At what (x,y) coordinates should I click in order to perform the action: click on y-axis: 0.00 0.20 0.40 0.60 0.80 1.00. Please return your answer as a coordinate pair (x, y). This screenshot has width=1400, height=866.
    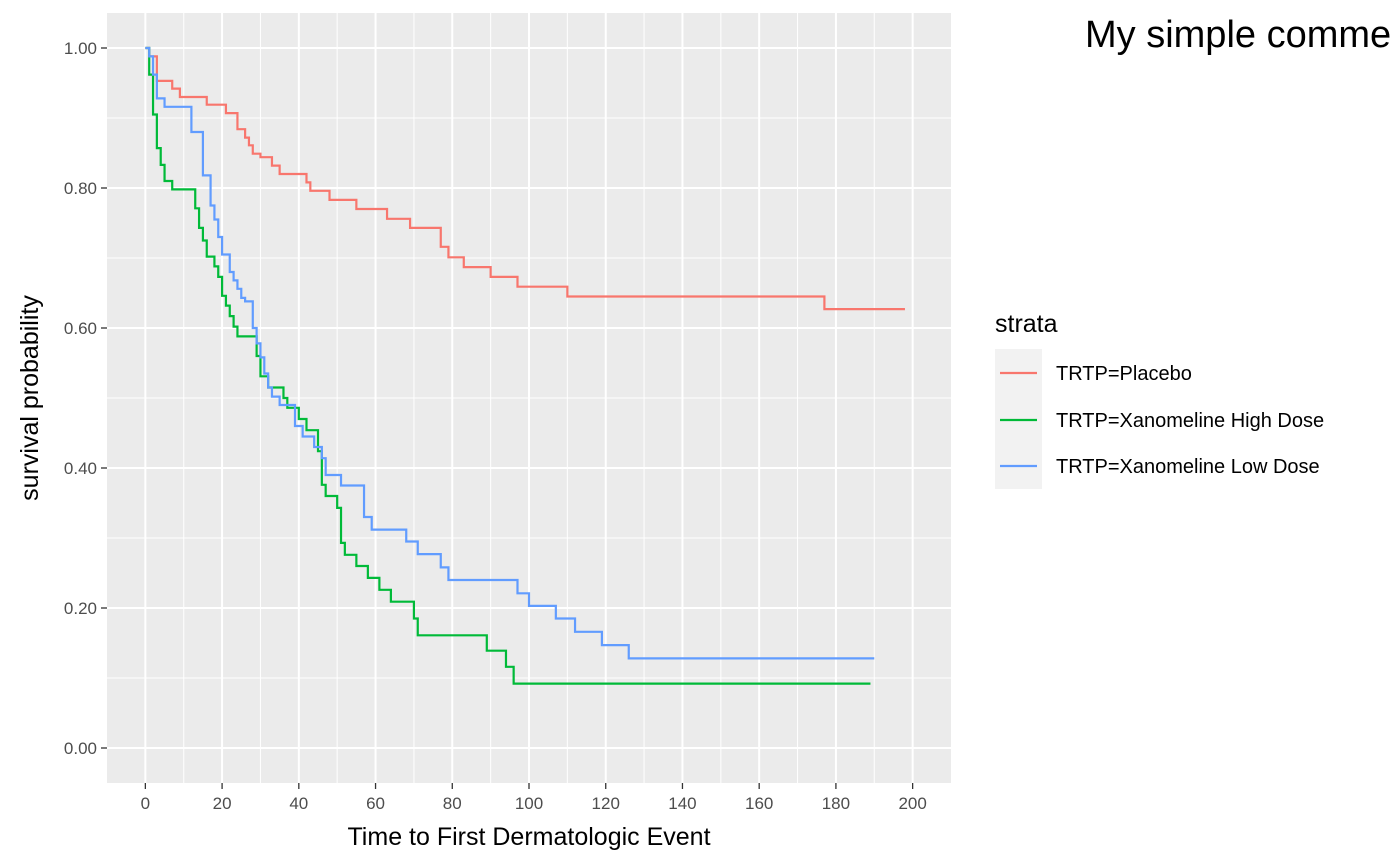
    Looking at the image, I should click on (85, 398).